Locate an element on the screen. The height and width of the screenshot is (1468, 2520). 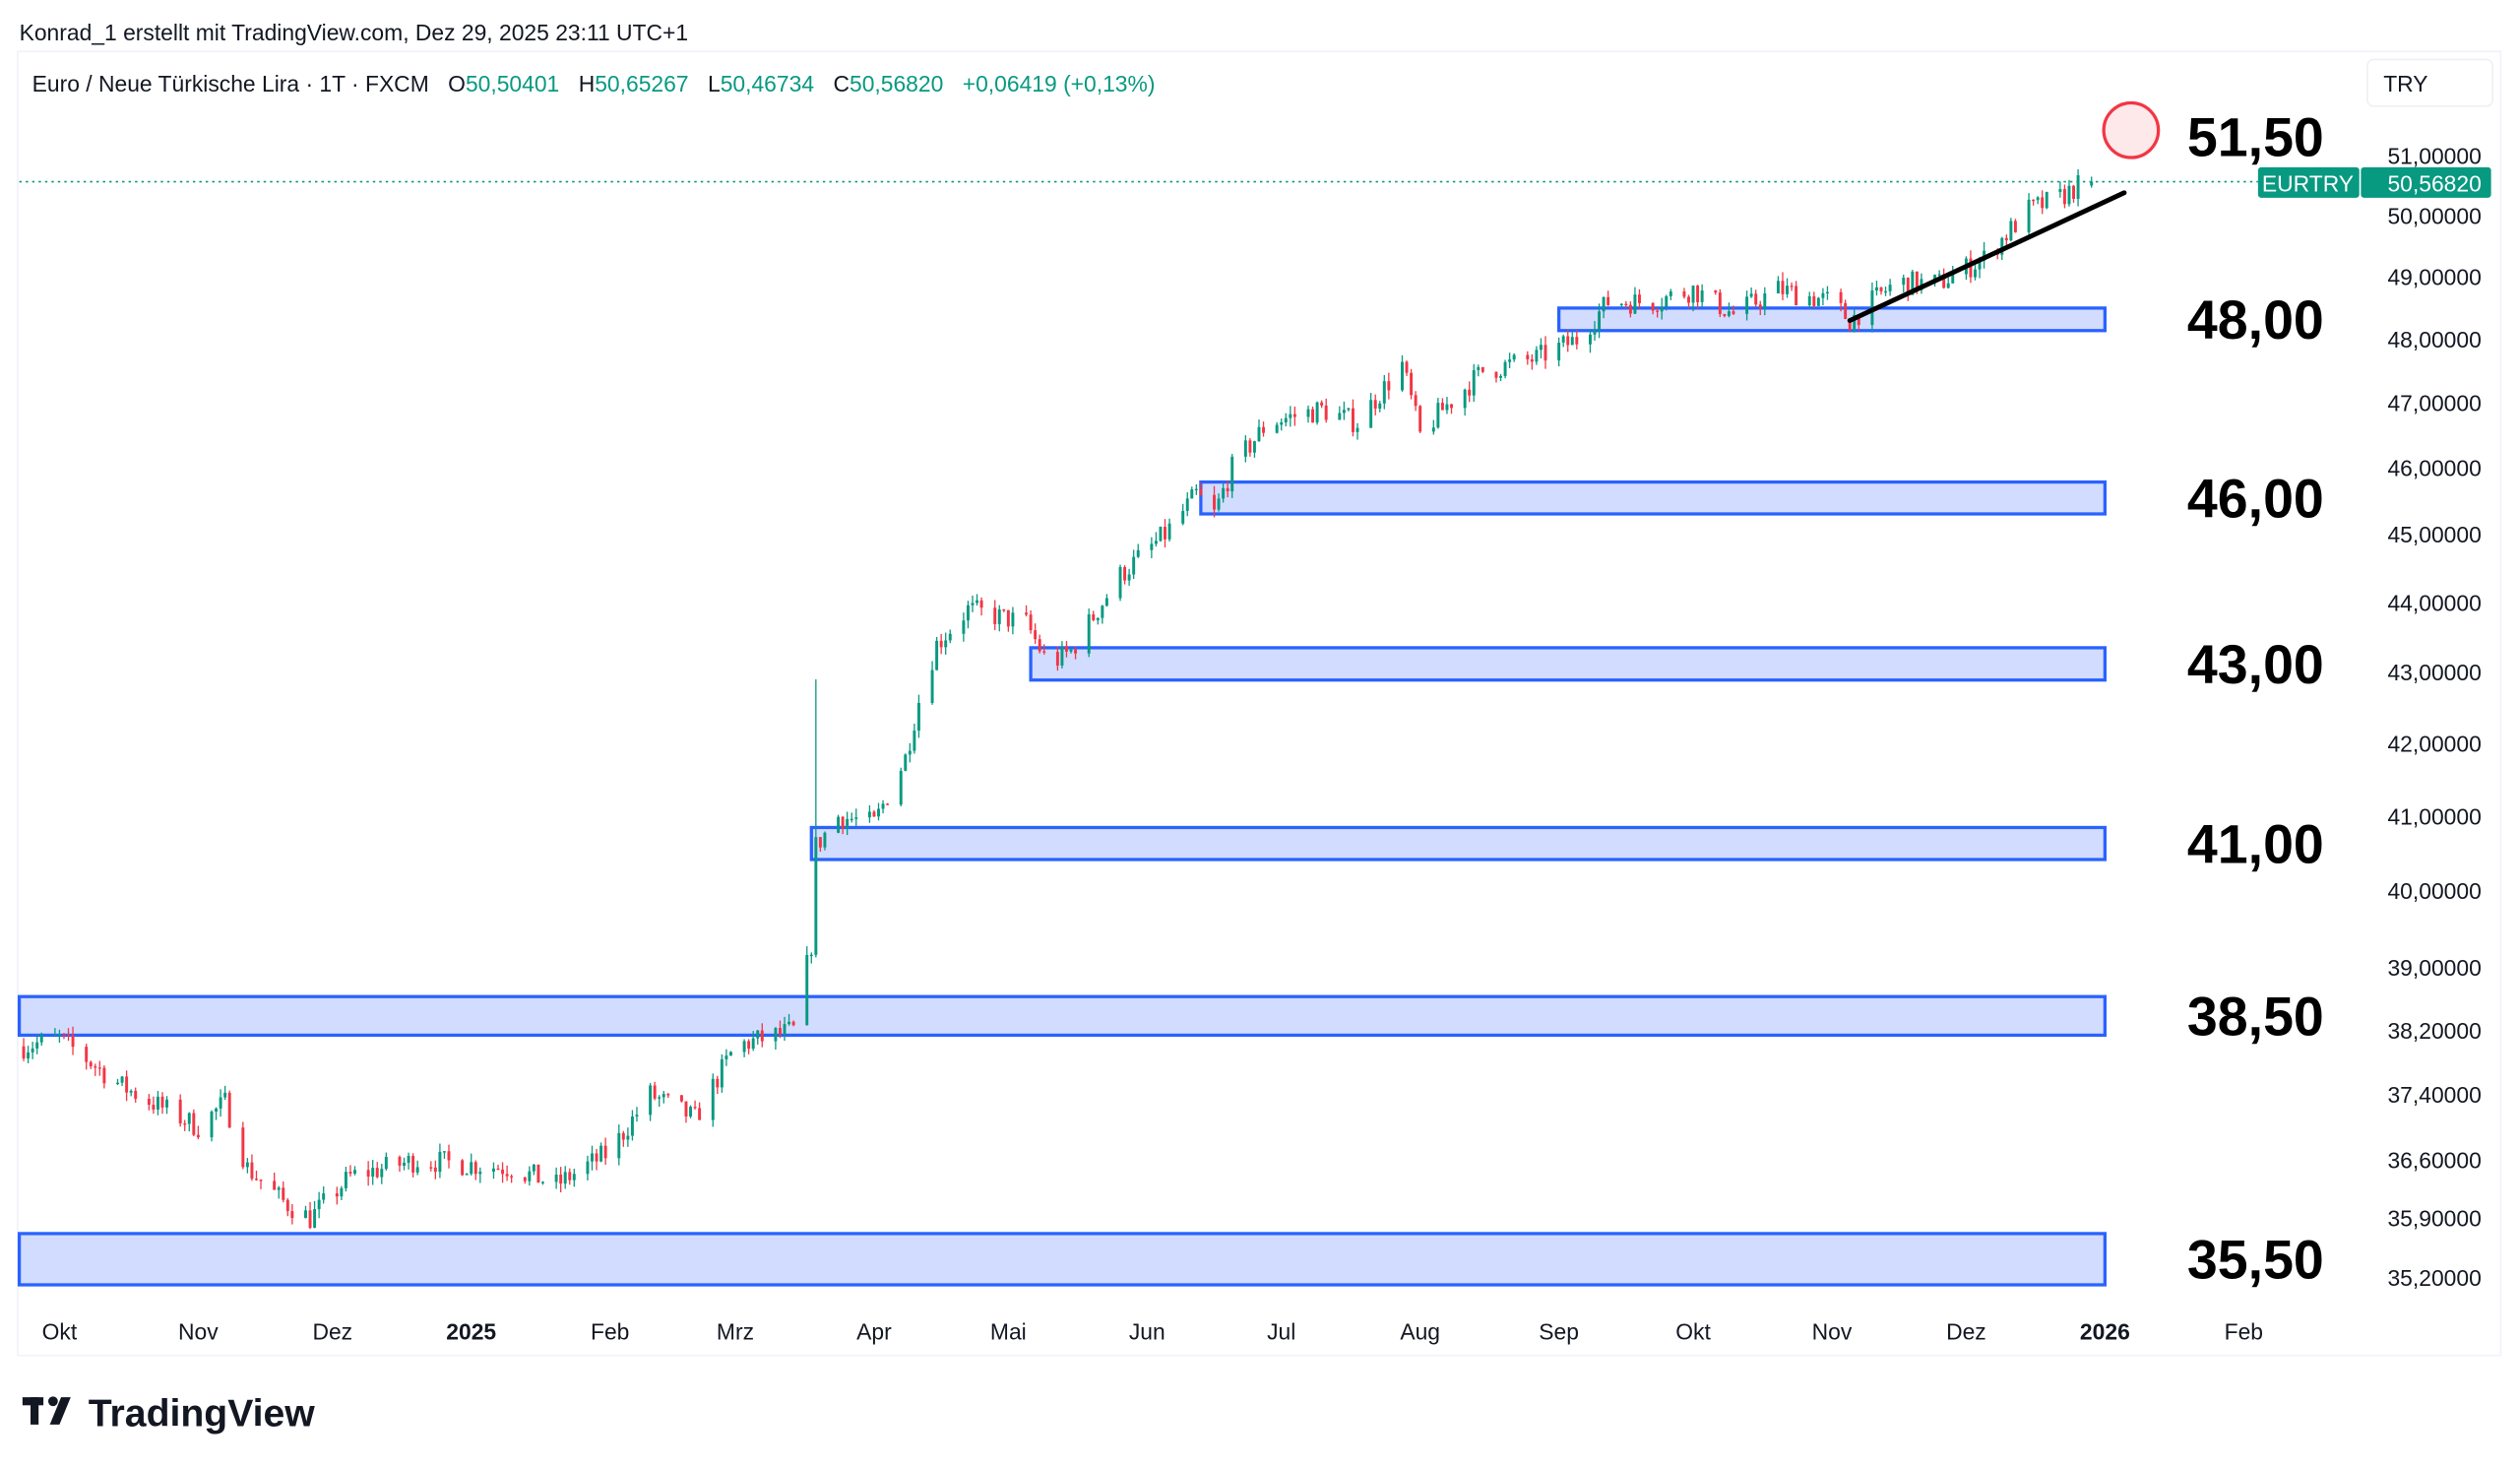
price-tick-label: 40,00000 is located at coordinates (2434, 891).